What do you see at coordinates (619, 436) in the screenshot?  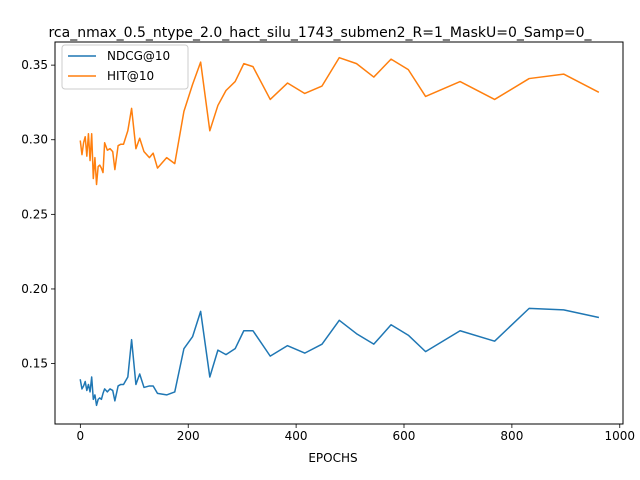 I see `x-tick-label: 1000` at bounding box center [619, 436].